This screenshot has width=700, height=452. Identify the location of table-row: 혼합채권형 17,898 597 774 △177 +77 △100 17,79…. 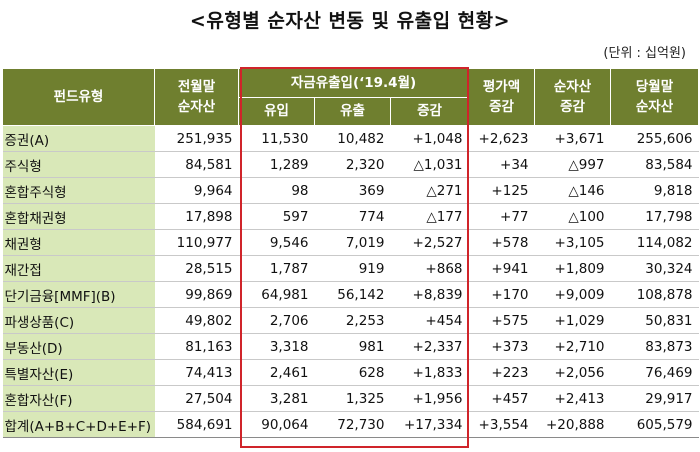
(350, 216).